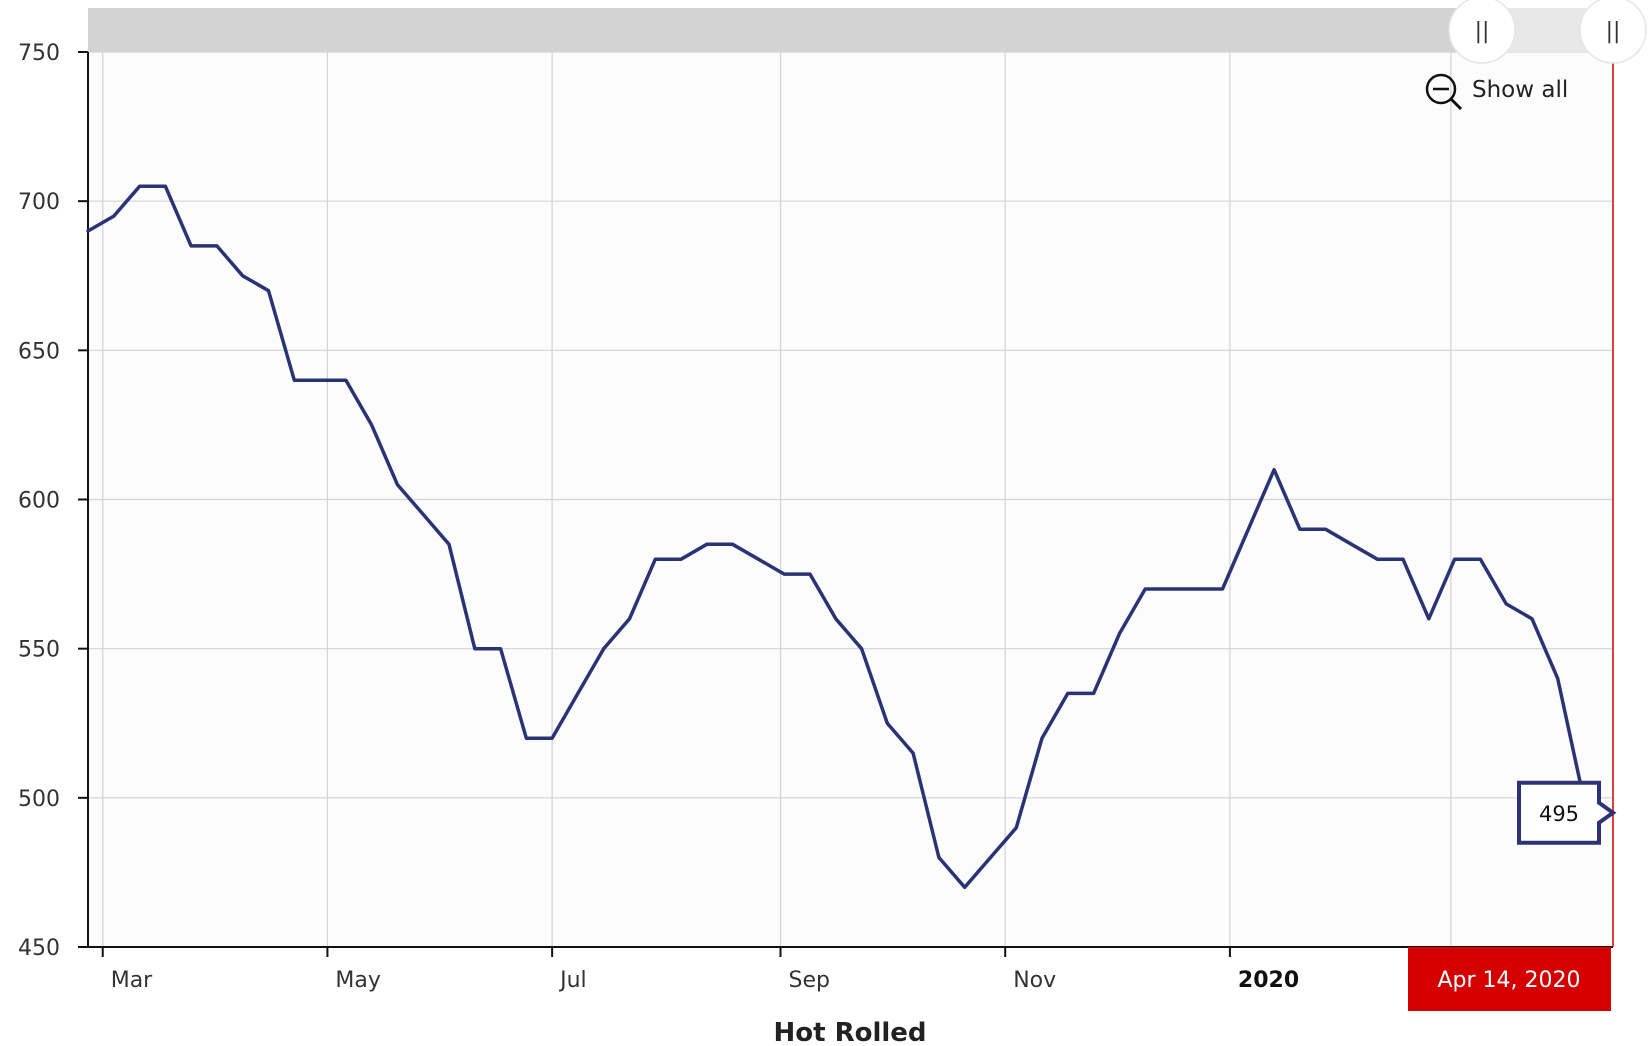 The height and width of the screenshot is (1046, 1651). I want to click on y-tick-label: 600, so click(39, 501).